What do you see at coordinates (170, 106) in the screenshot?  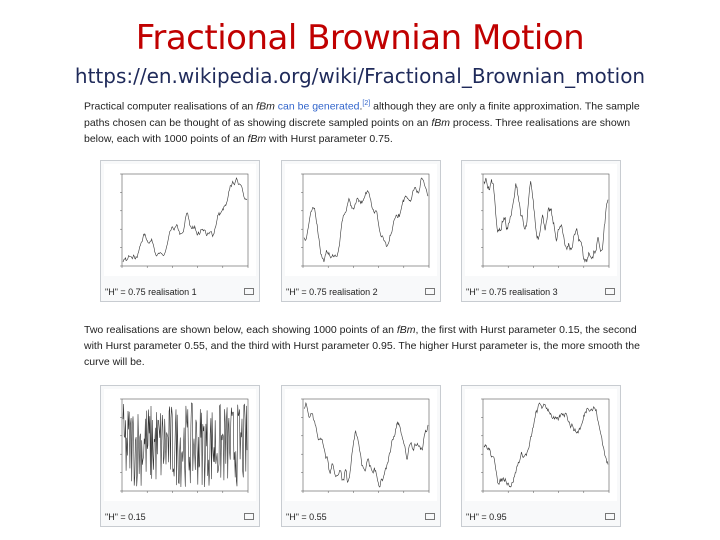 I see `text: Practical computer realisations of an` at bounding box center [170, 106].